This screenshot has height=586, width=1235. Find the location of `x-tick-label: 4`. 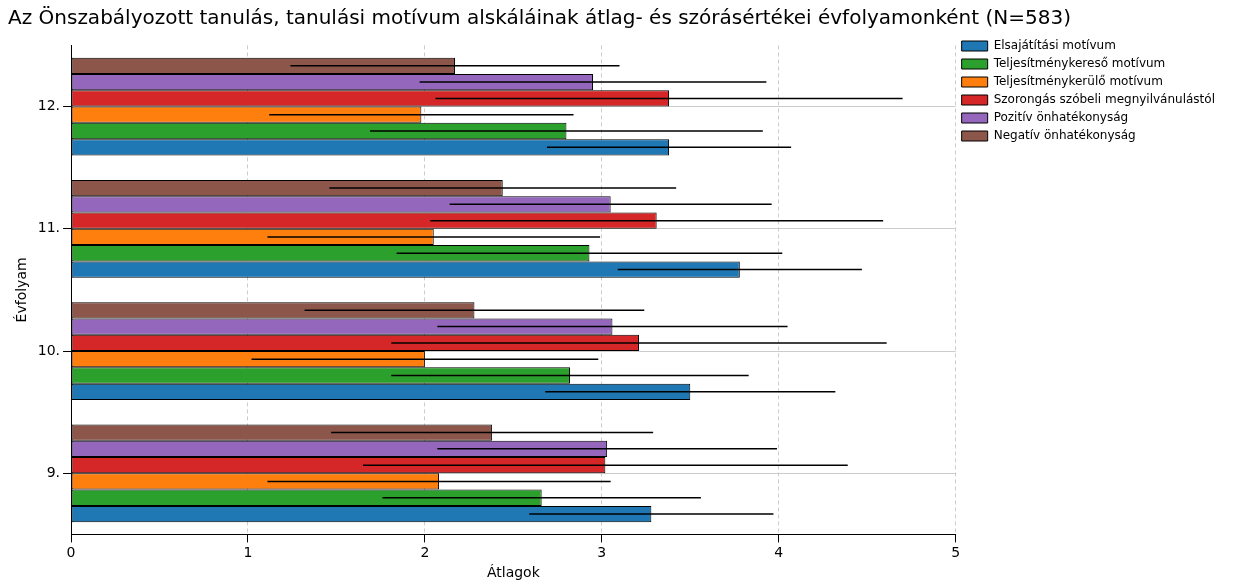

x-tick-label: 4 is located at coordinates (779, 552).